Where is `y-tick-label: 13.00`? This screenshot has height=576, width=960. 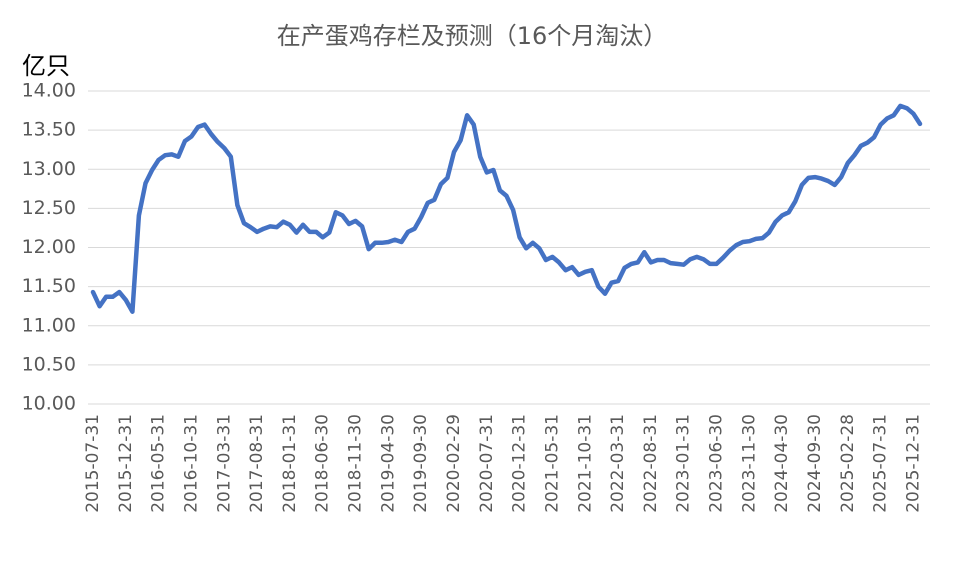 y-tick-label: 13.00 is located at coordinates (49, 169).